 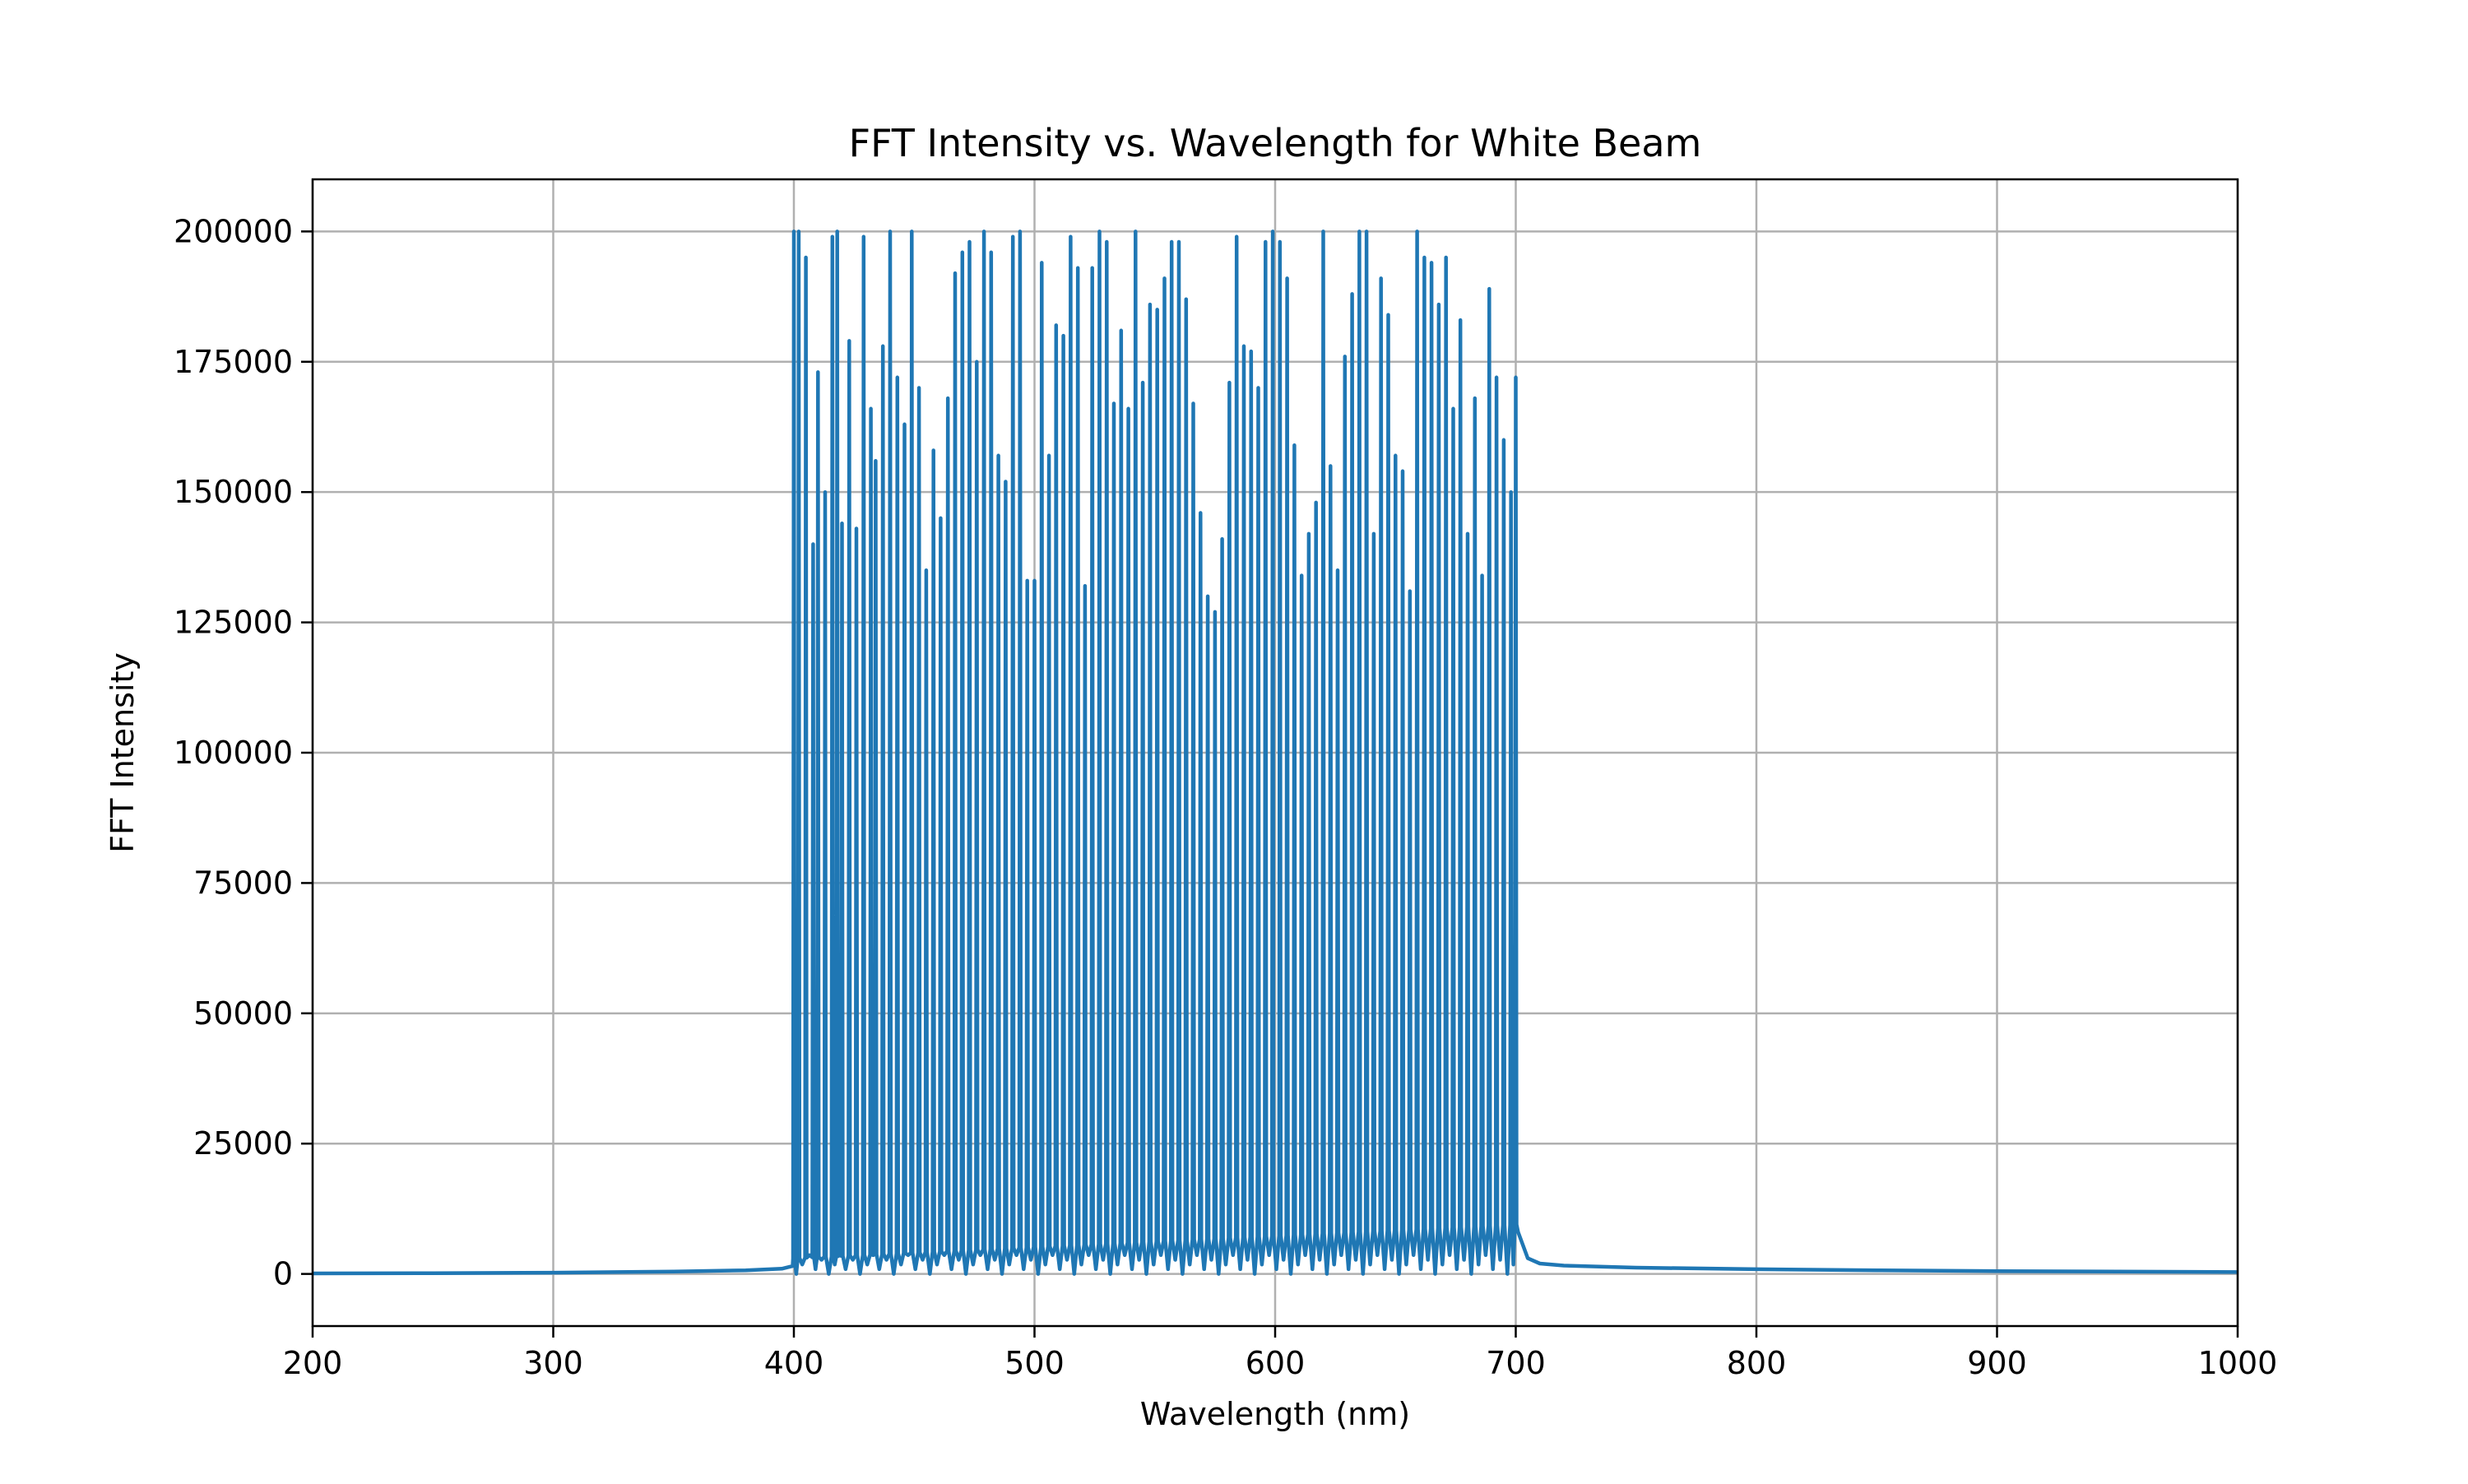 What do you see at coordinates (553, 1363) in the screenshot?
I see `x-tick-label: 300` at bounding box center [553, 1363].